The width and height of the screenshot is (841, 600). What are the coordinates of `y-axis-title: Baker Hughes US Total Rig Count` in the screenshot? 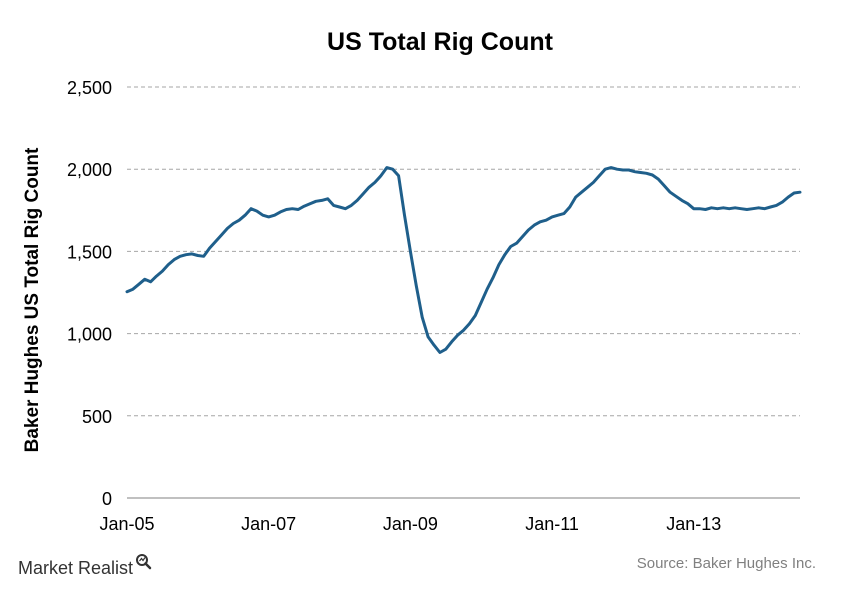 It's located at (32, 299).